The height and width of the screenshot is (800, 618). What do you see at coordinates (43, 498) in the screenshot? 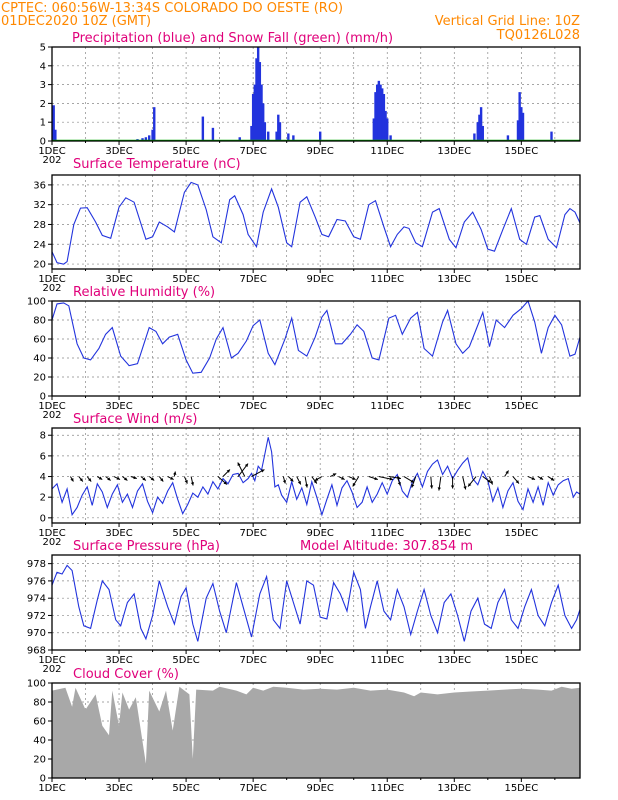
I see `wind-ytick-label: 2` at bounding box center [43, 498].